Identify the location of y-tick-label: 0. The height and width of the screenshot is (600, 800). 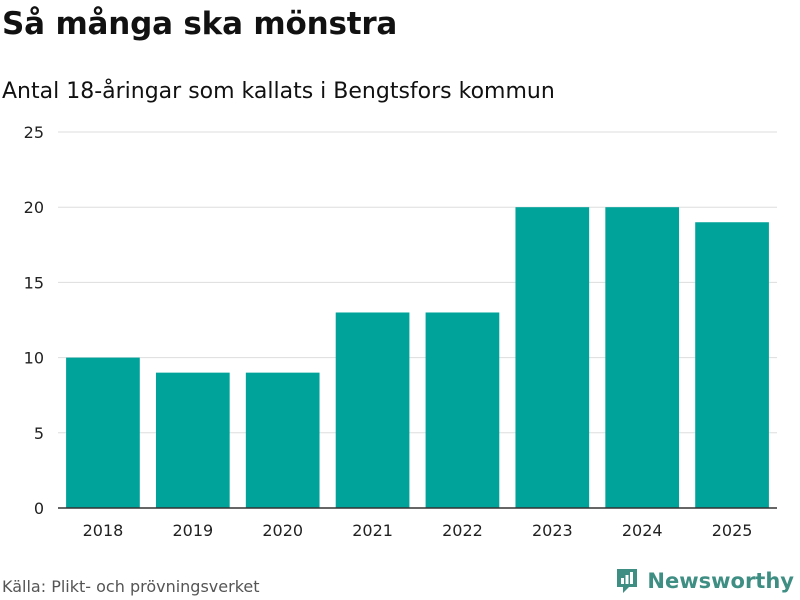
(39, 508).